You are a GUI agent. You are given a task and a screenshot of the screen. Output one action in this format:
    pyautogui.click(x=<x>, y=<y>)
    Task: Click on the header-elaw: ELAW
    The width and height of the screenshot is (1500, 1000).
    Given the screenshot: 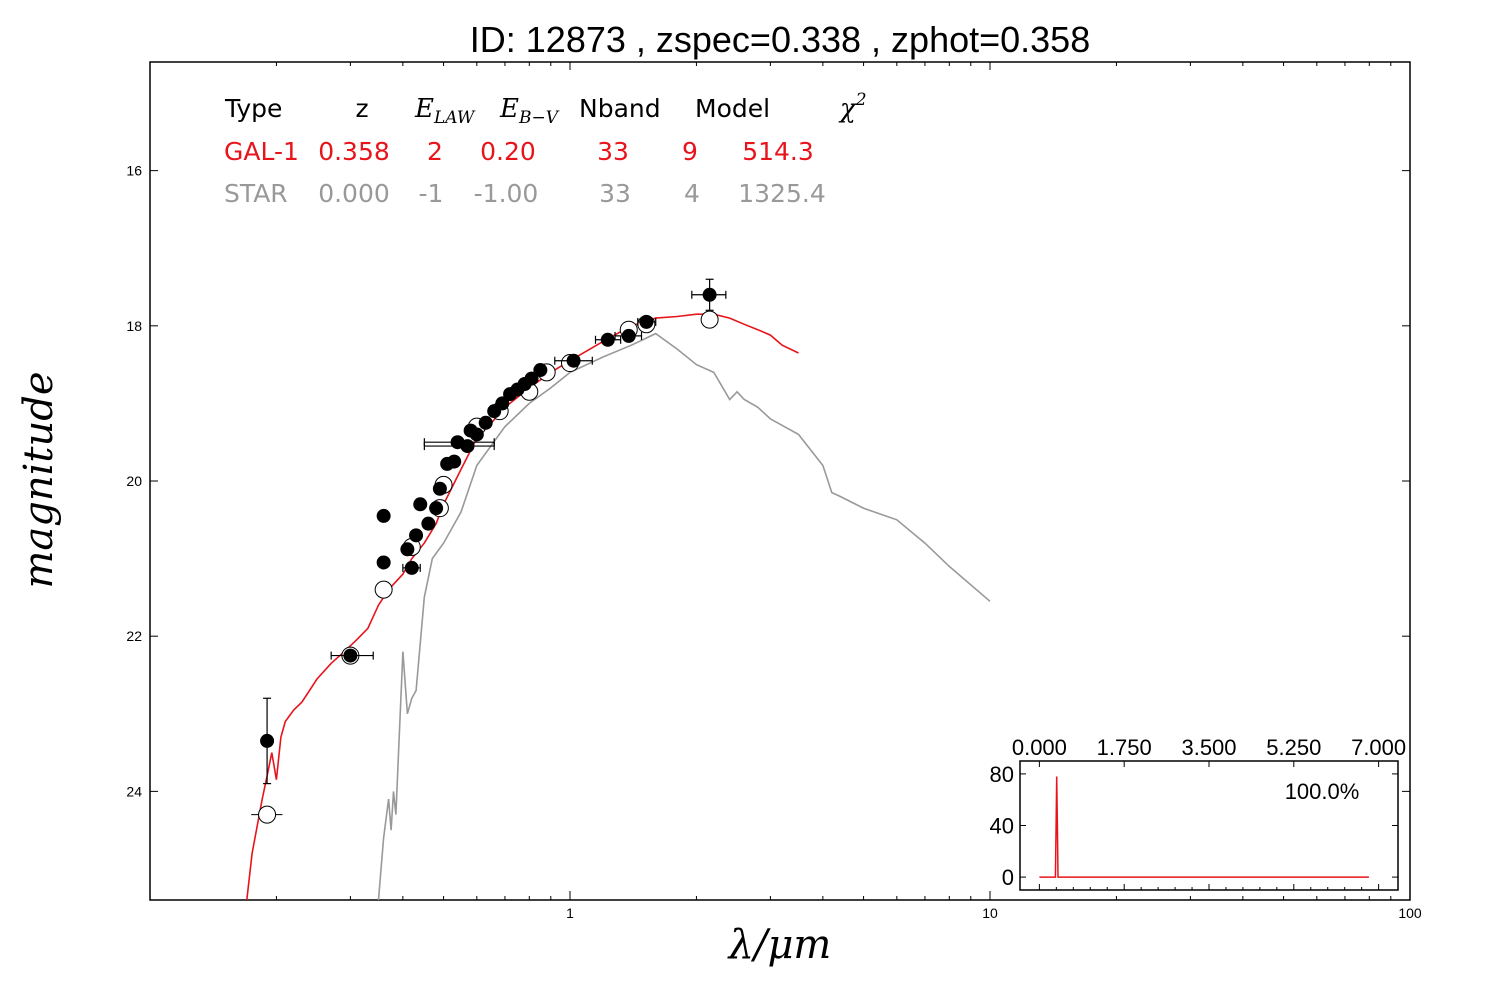 What is the action you would take?
    pyautogui.click(x=445, y=111)
    